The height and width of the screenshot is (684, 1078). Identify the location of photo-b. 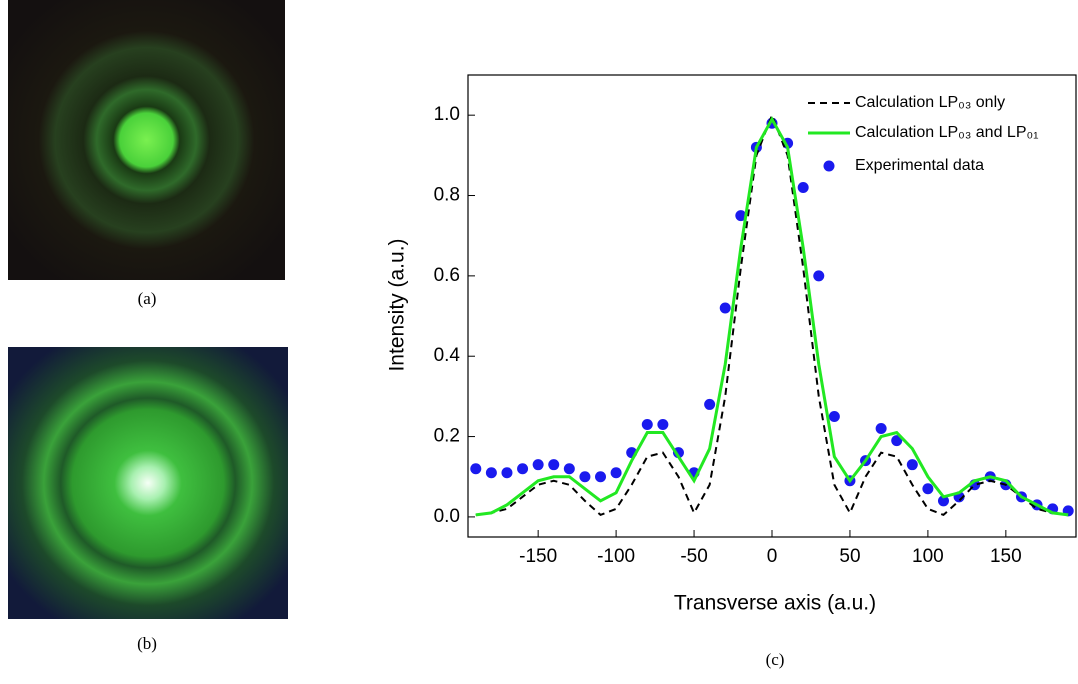
(148, 483).